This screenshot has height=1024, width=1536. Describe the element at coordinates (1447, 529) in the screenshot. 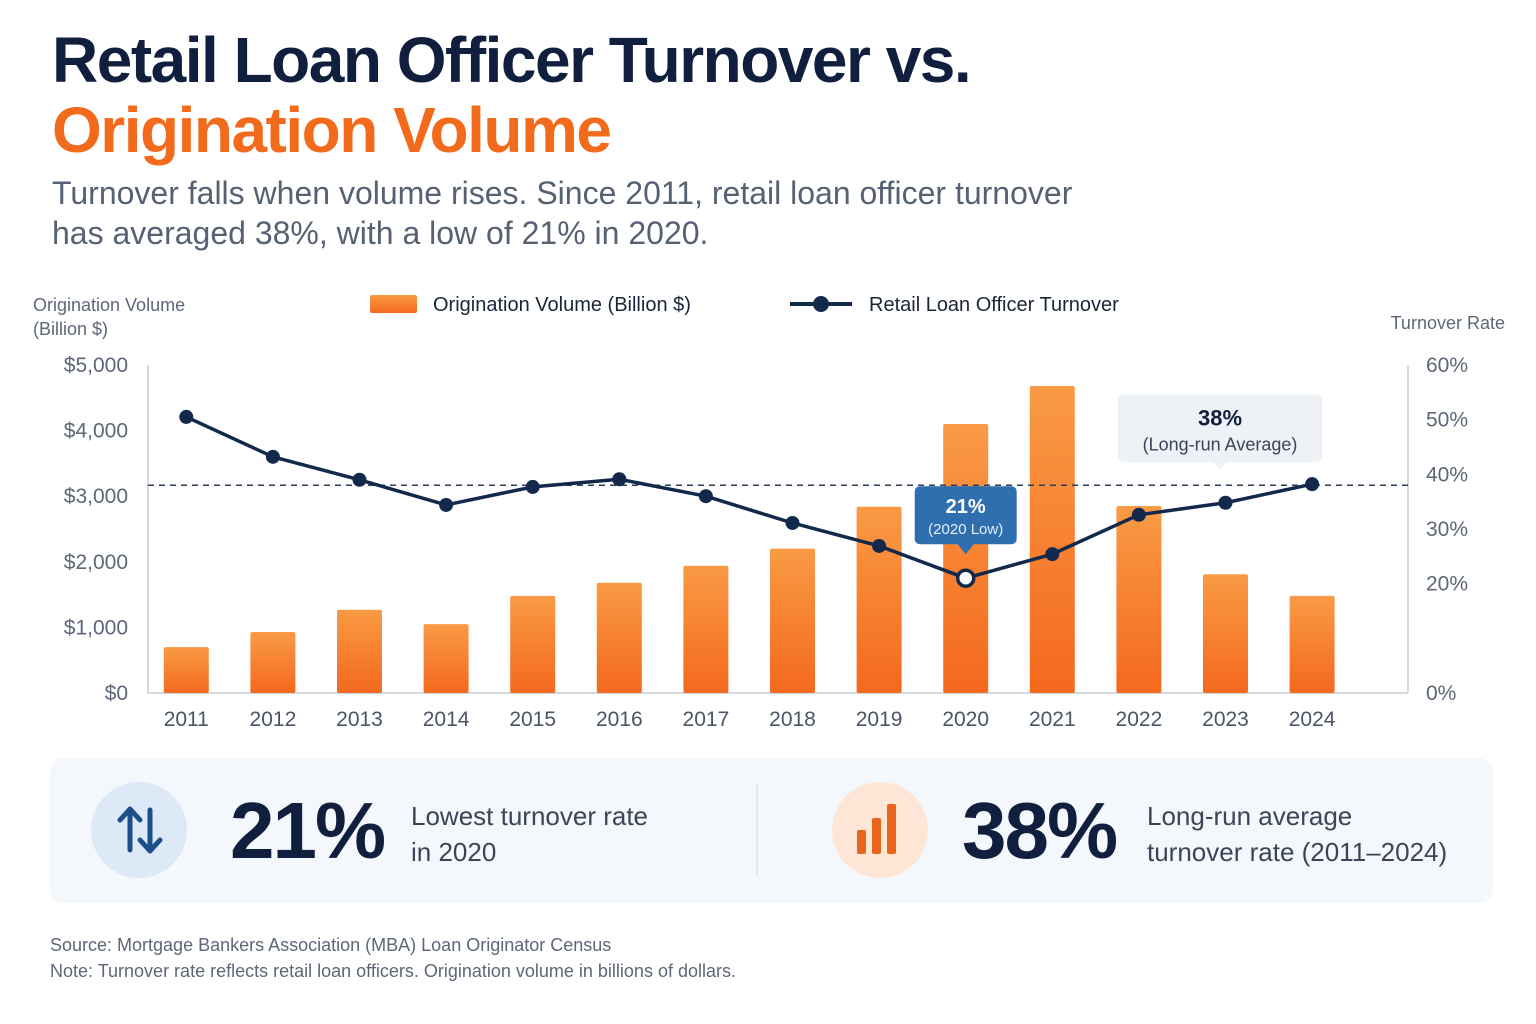

I see `y2-tick-label: 30%` at that location.